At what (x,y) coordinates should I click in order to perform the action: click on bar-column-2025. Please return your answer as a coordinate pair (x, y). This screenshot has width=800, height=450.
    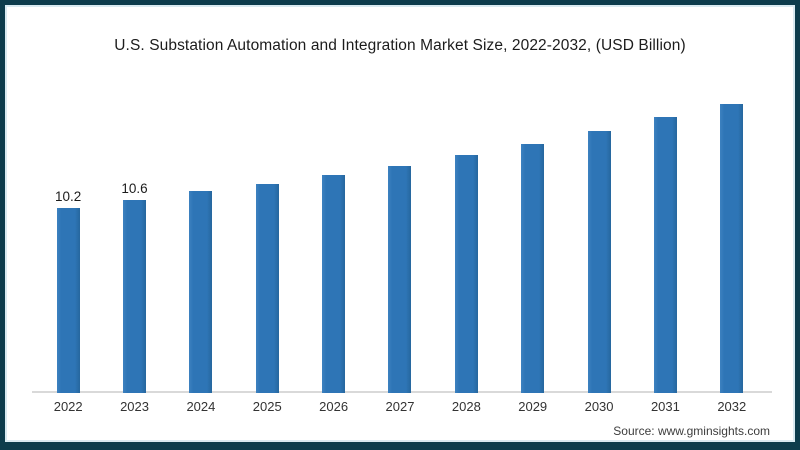
    Looking at the image, I should click on (267, 288).